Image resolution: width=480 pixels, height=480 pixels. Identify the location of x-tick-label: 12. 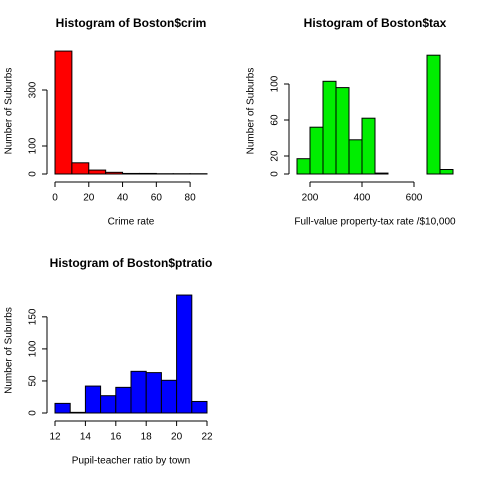
(55, 437).